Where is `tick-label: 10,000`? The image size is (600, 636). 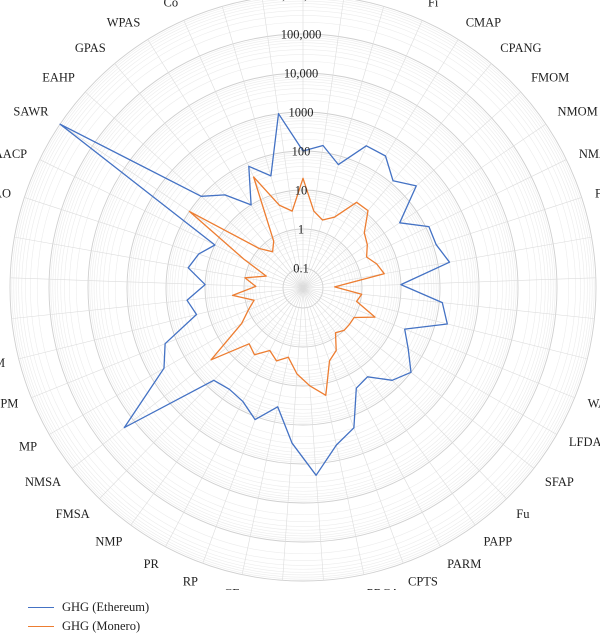
tick-label: 10,000 is located at coordinates (301, 74).